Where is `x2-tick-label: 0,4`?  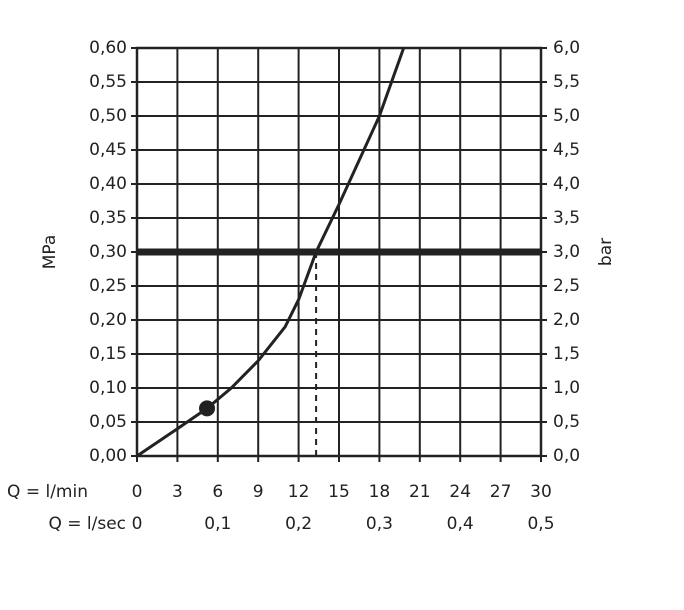
x2-tick-label: 0,4 is located at coordinates (460, 524).